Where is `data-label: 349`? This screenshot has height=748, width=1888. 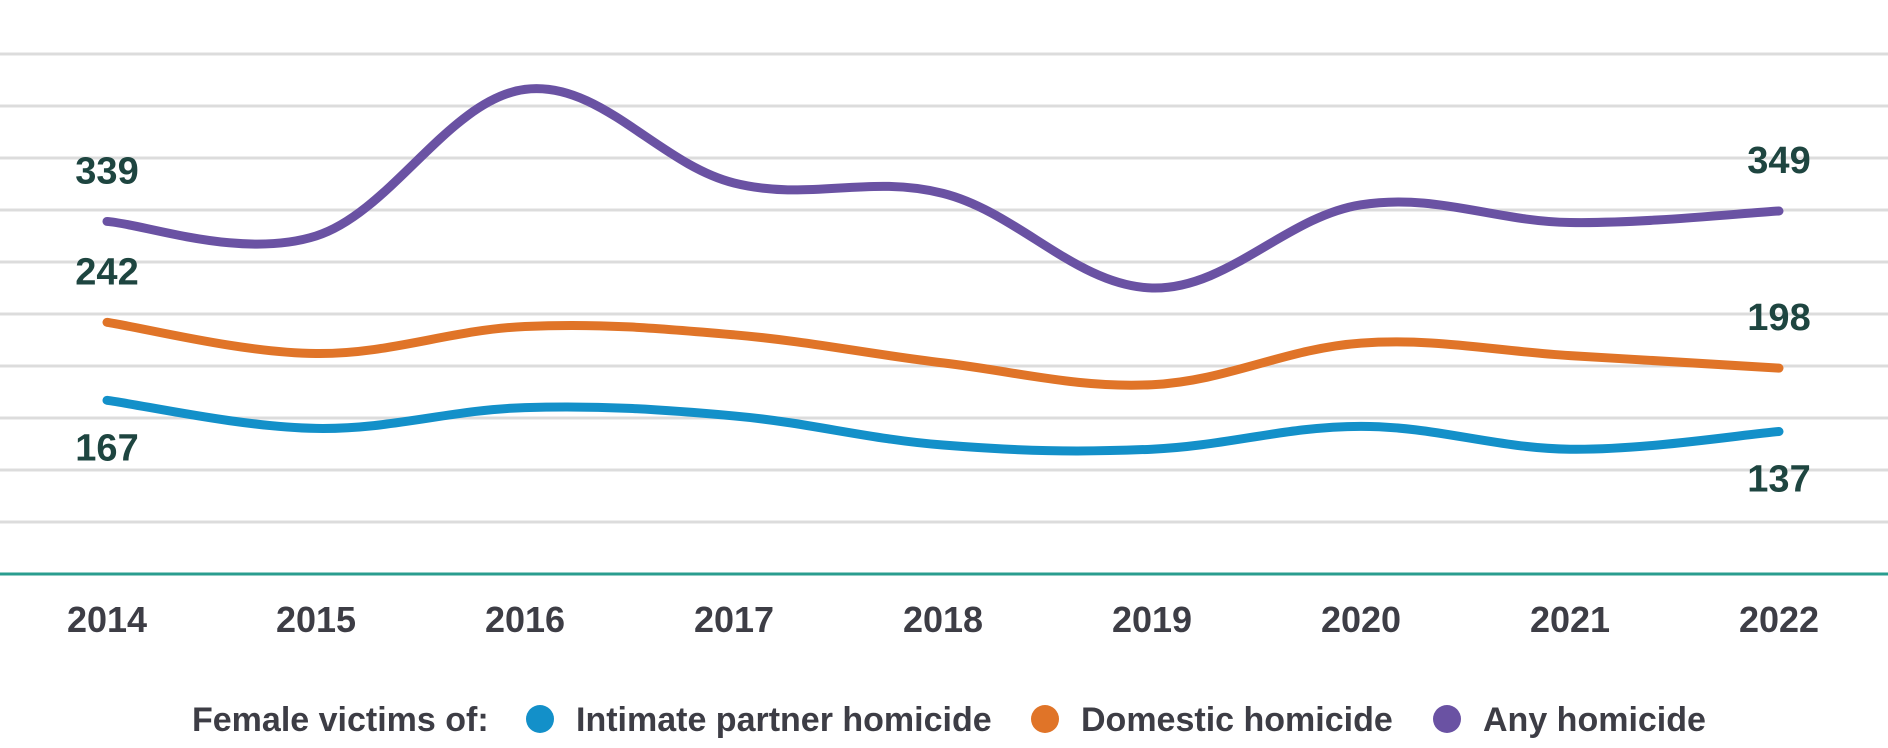 data-label: 349 is located at coordinates (1778, 161).